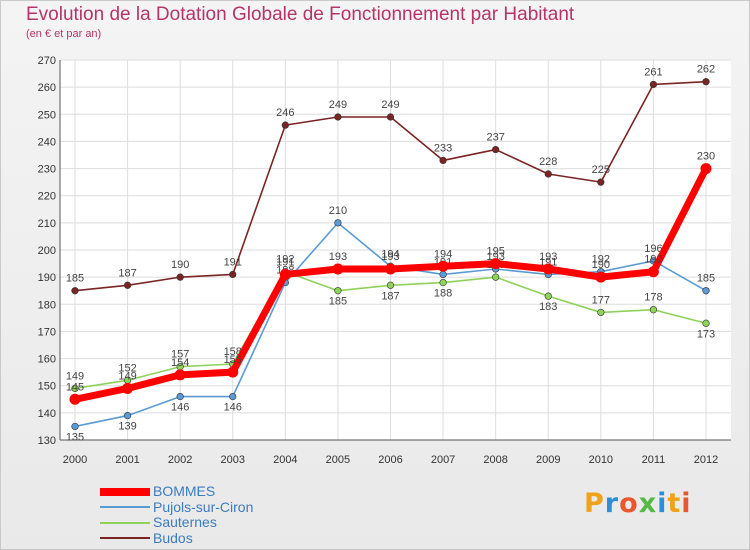  I want to click on legend-swatch-sauternes, so click(125, 522).